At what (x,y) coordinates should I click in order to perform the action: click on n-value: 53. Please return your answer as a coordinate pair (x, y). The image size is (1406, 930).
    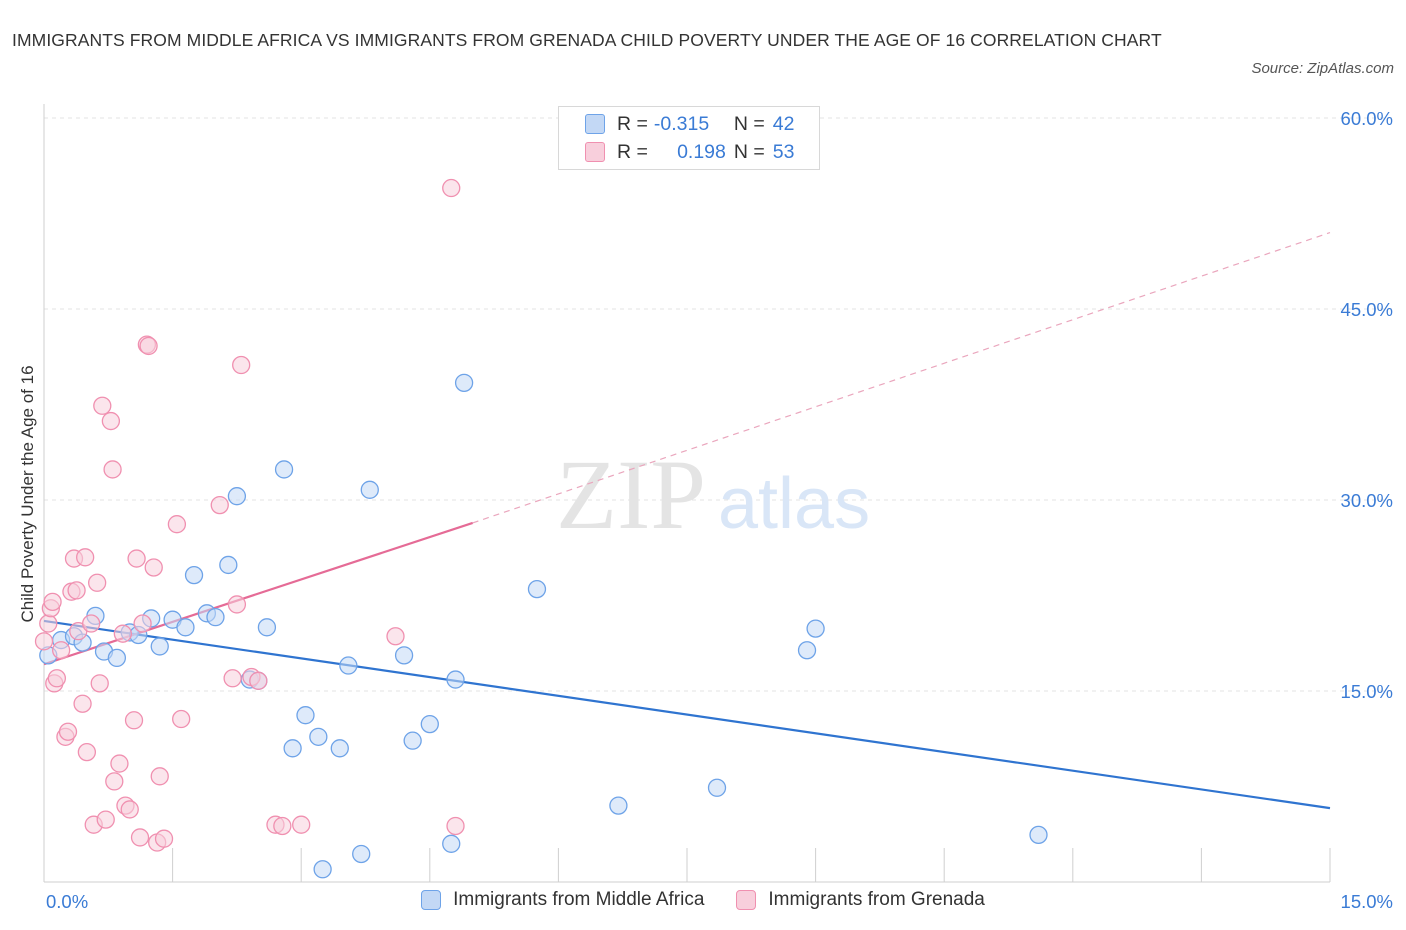
    Looking at the image, I should click on (783, 151).